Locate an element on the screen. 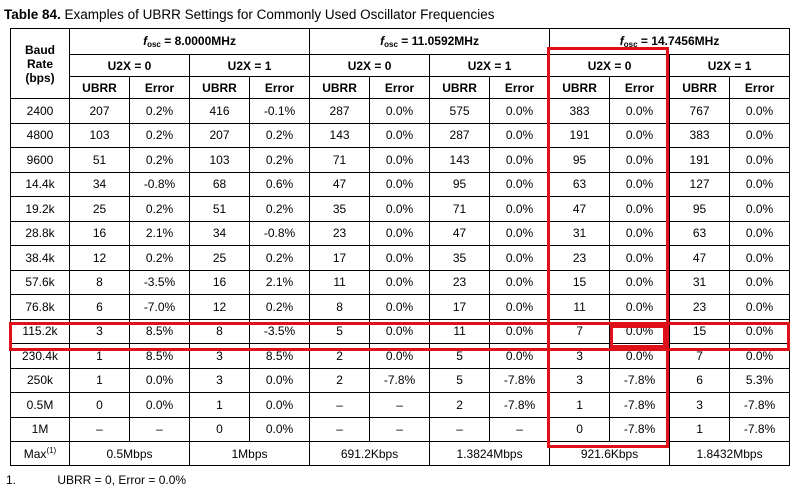  ubrr-value-cell: 383 is located at coordinates (580, 111).